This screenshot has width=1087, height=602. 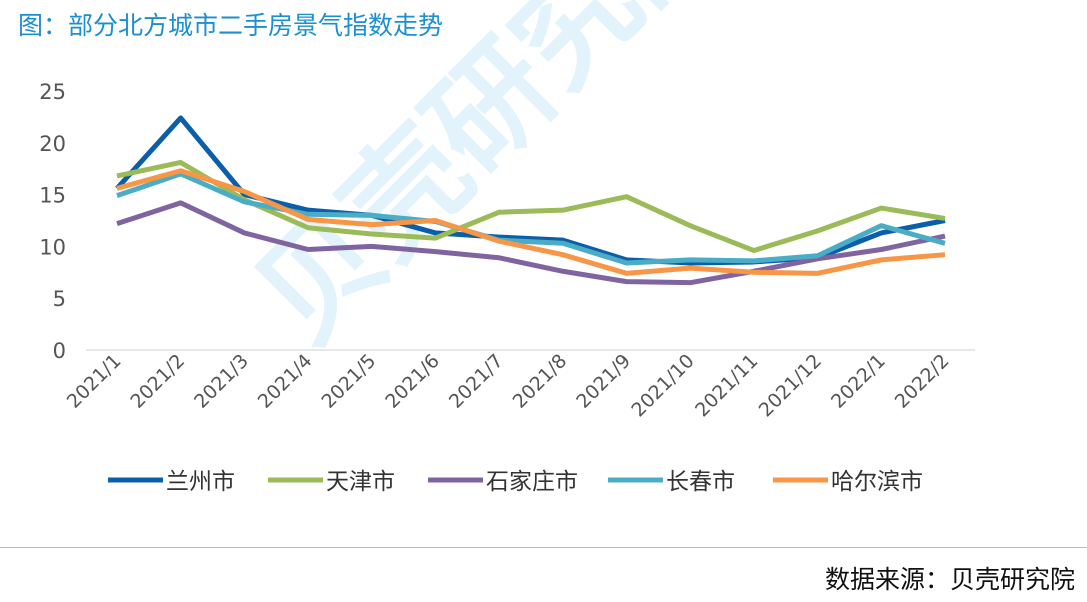 I want to click on source-note: 数据来源：贝壳研究院, so click(x=949, y=579).